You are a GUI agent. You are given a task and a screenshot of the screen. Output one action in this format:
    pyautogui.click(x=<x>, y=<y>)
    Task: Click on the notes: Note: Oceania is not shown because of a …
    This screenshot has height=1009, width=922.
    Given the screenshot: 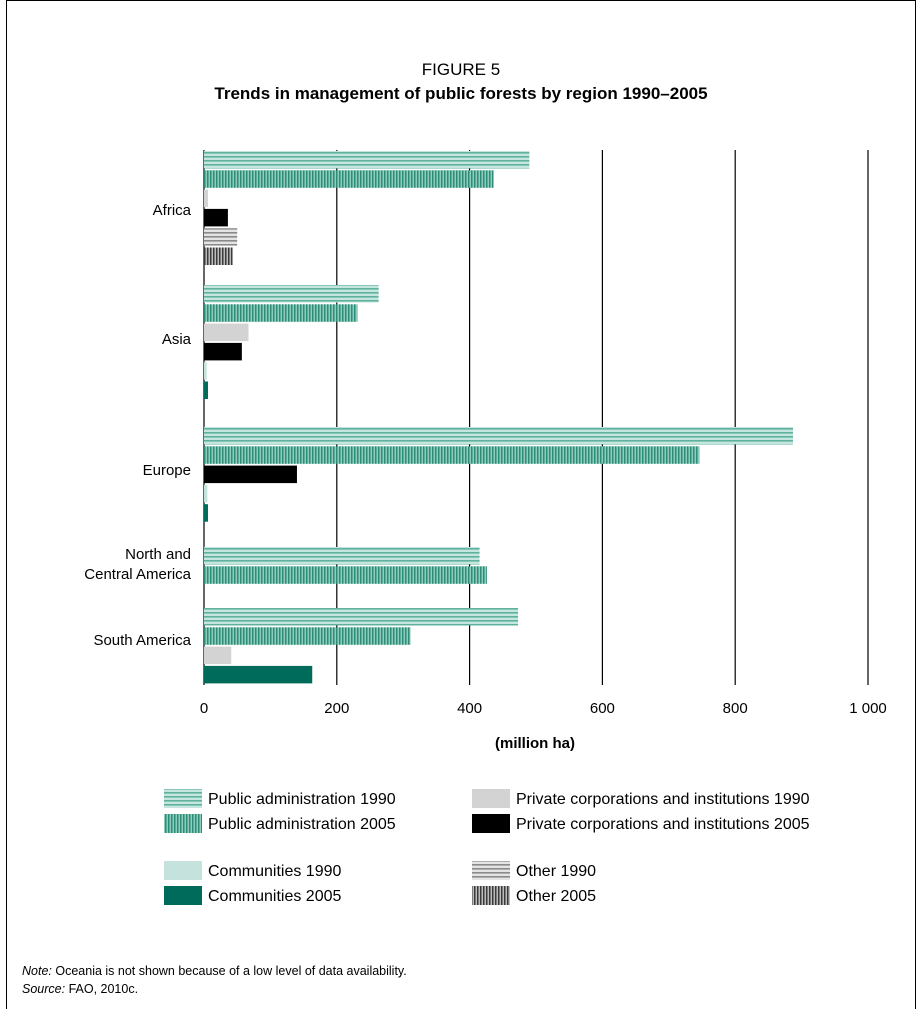 What is the action you would take?
    pyautogui.click(x=214, y=980)
    